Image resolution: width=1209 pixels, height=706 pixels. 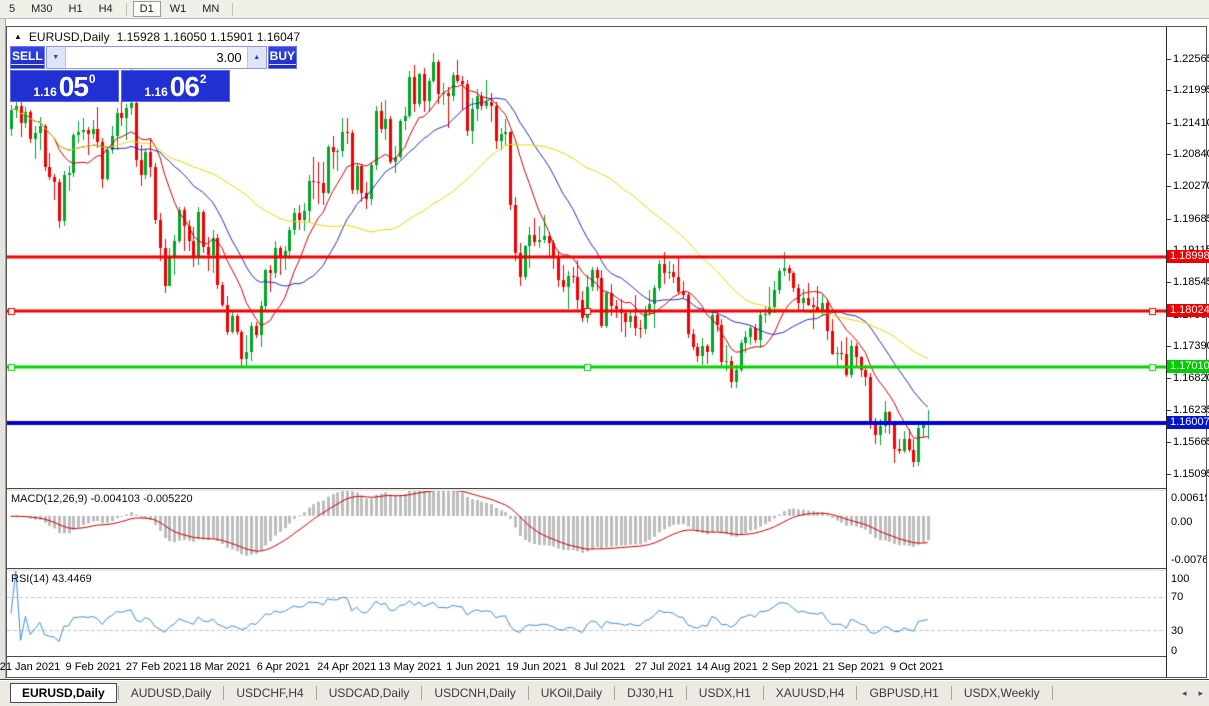 I want to click on price-axis-label: 1.20840, so click(x=1188, y=154).